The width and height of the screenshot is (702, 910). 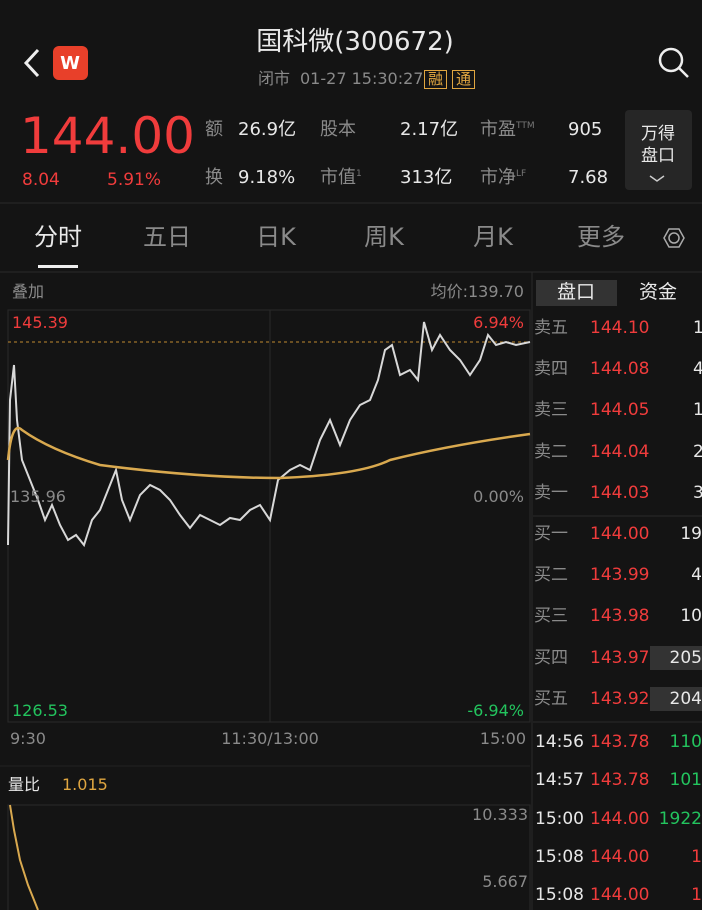 I want to click on ask-price: 144.05, so click(x=620, y=410).